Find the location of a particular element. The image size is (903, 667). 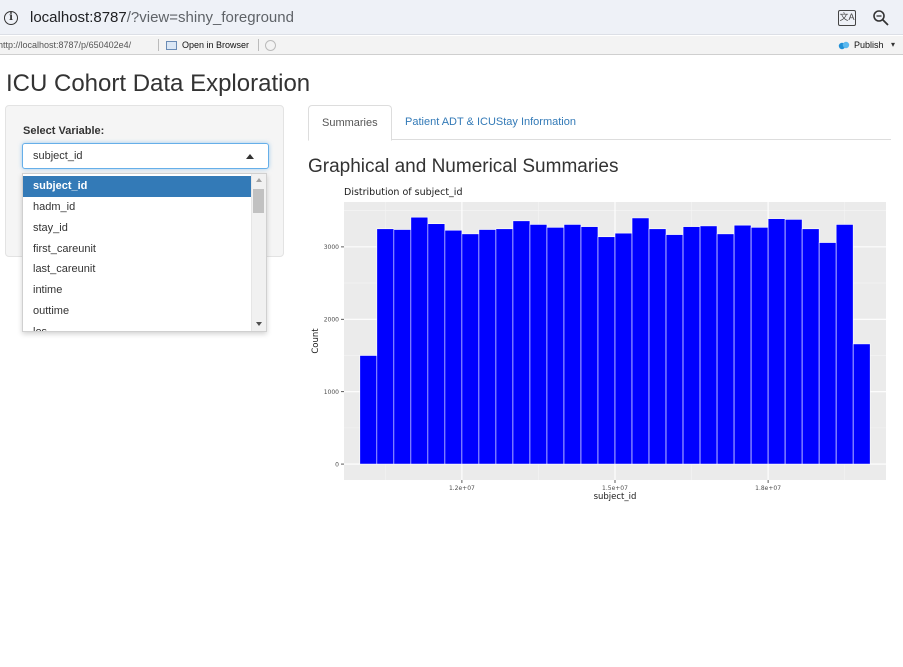

y-tick-label: 3000 is located at coordinates (331, 247).